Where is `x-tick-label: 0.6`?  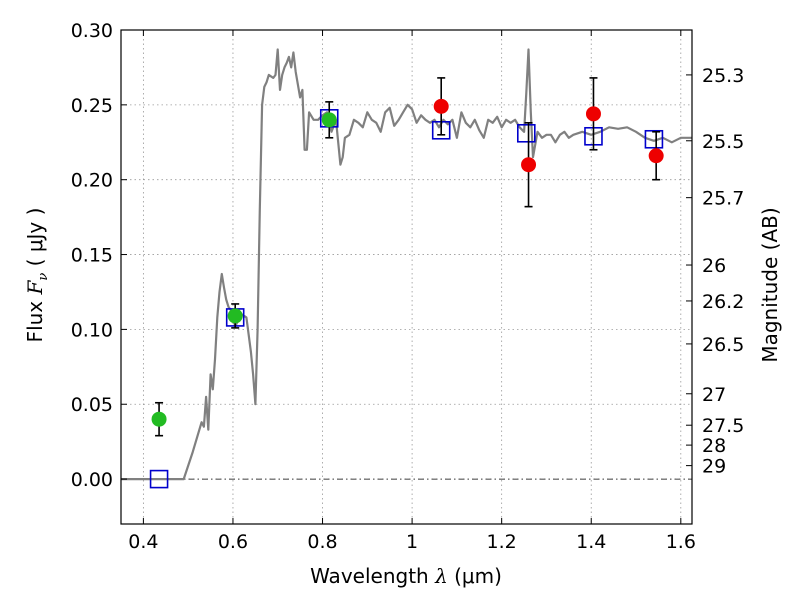
x-tick-label: 0.6 is located at coordinates (233, 542).